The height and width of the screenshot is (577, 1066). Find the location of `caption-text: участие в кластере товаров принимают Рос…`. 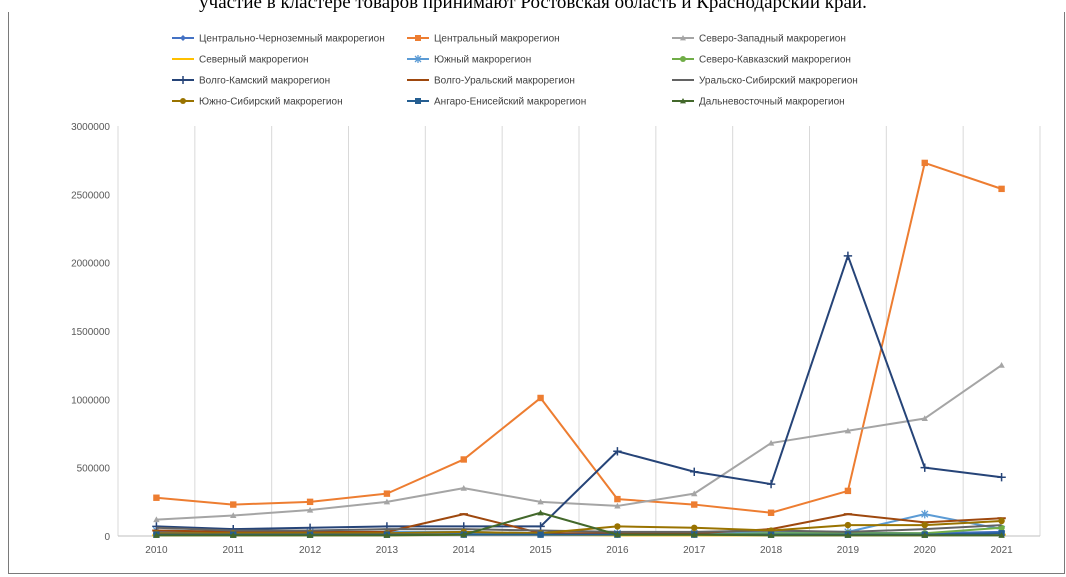

caption-text: участие в кластере товаров принимают Рос… is located at coordinates (533, 6).